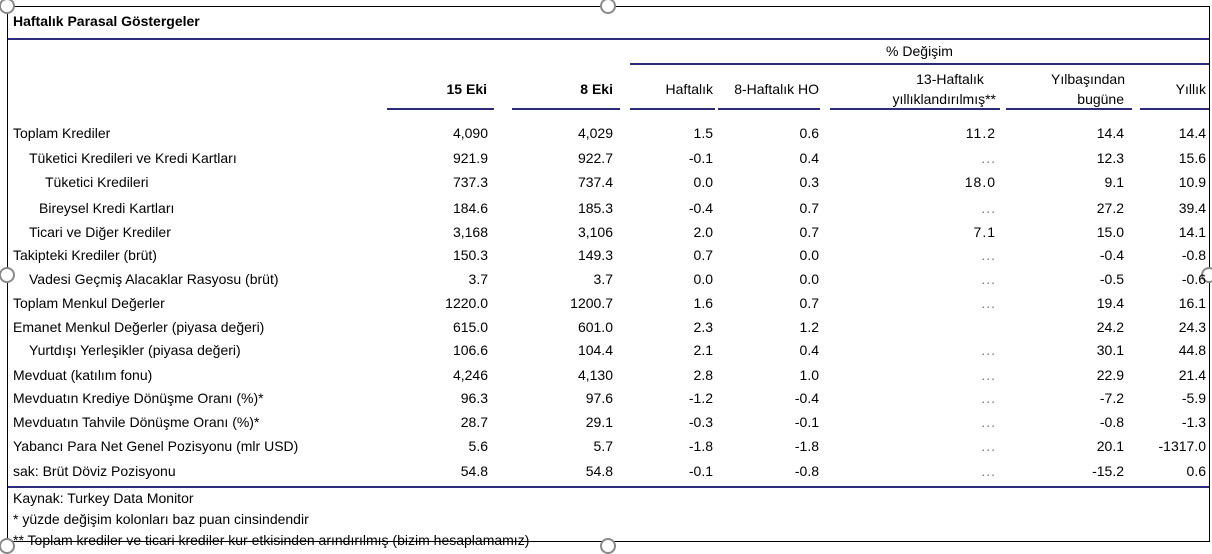 The height and width of the screenshot is (554, 1212). I want to click on row-label: Ticari ve Diğer Krediler, so click(100, 232).